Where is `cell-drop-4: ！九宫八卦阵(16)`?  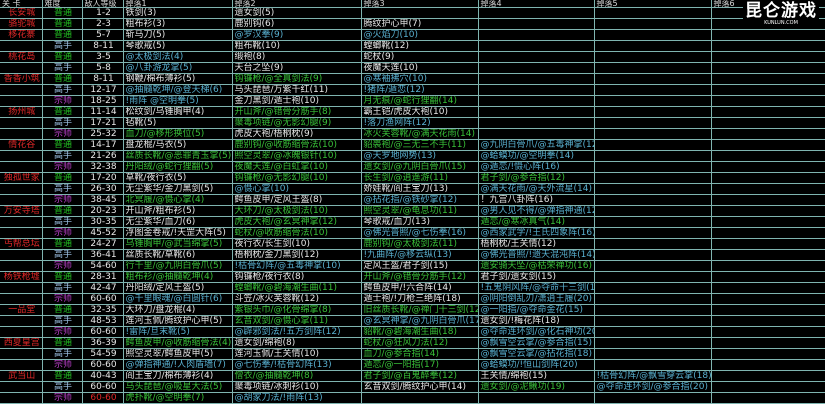
cell-drop-4: ！九宫八卦阵(16) is located at coordinates (536, 200).